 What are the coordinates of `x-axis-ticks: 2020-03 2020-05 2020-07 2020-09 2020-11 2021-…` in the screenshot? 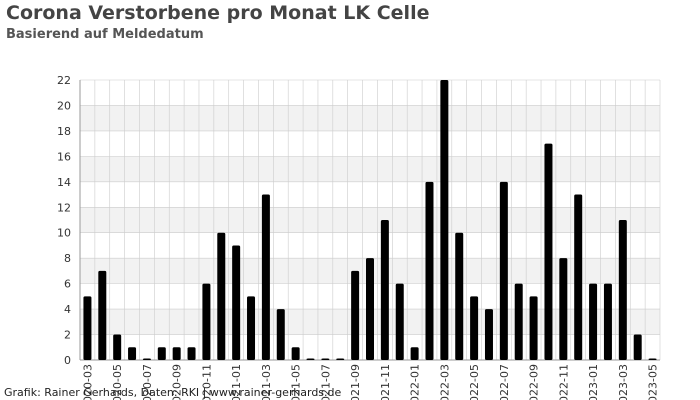 It's located at (370, 382).